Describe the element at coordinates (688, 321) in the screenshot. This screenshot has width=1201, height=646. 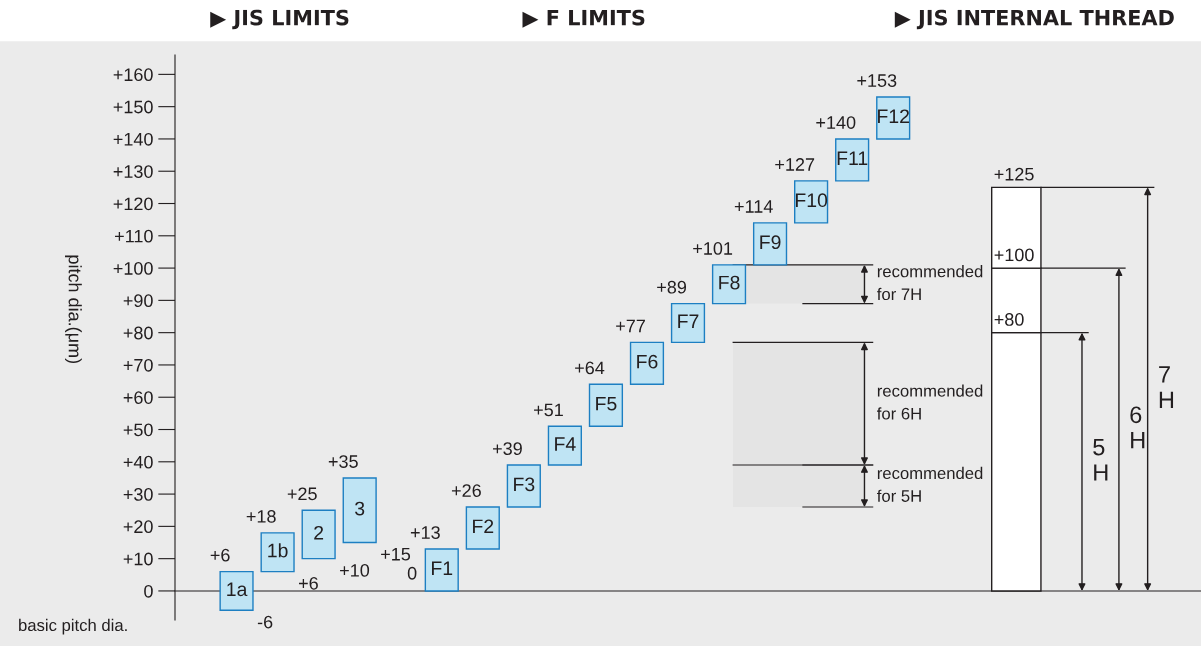
I see `x-tick-label: F7` at that location.